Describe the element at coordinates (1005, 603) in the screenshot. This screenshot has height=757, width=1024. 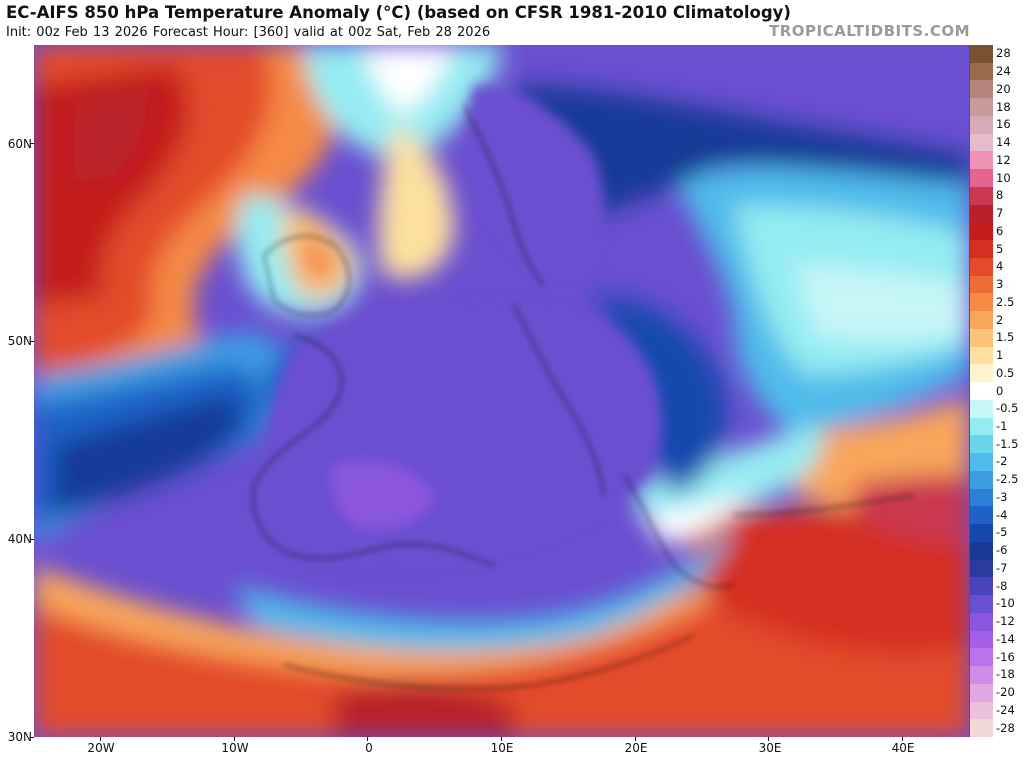
I see `colorbar-label: -10` at that location.